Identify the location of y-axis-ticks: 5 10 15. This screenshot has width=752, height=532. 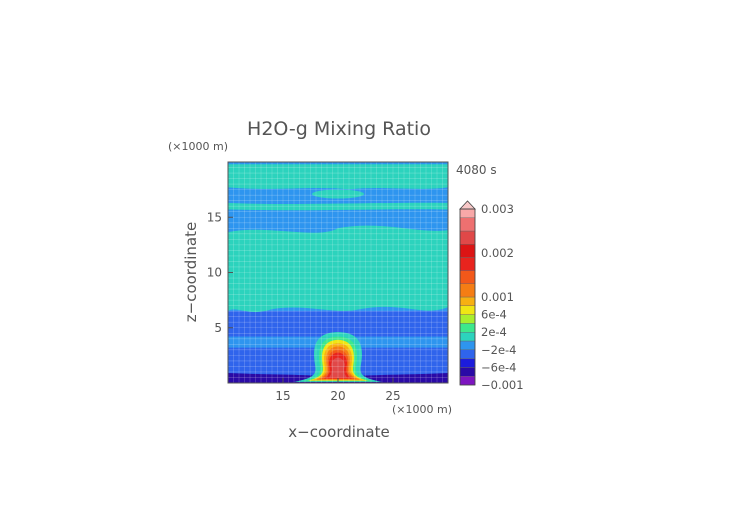
(220, 272).